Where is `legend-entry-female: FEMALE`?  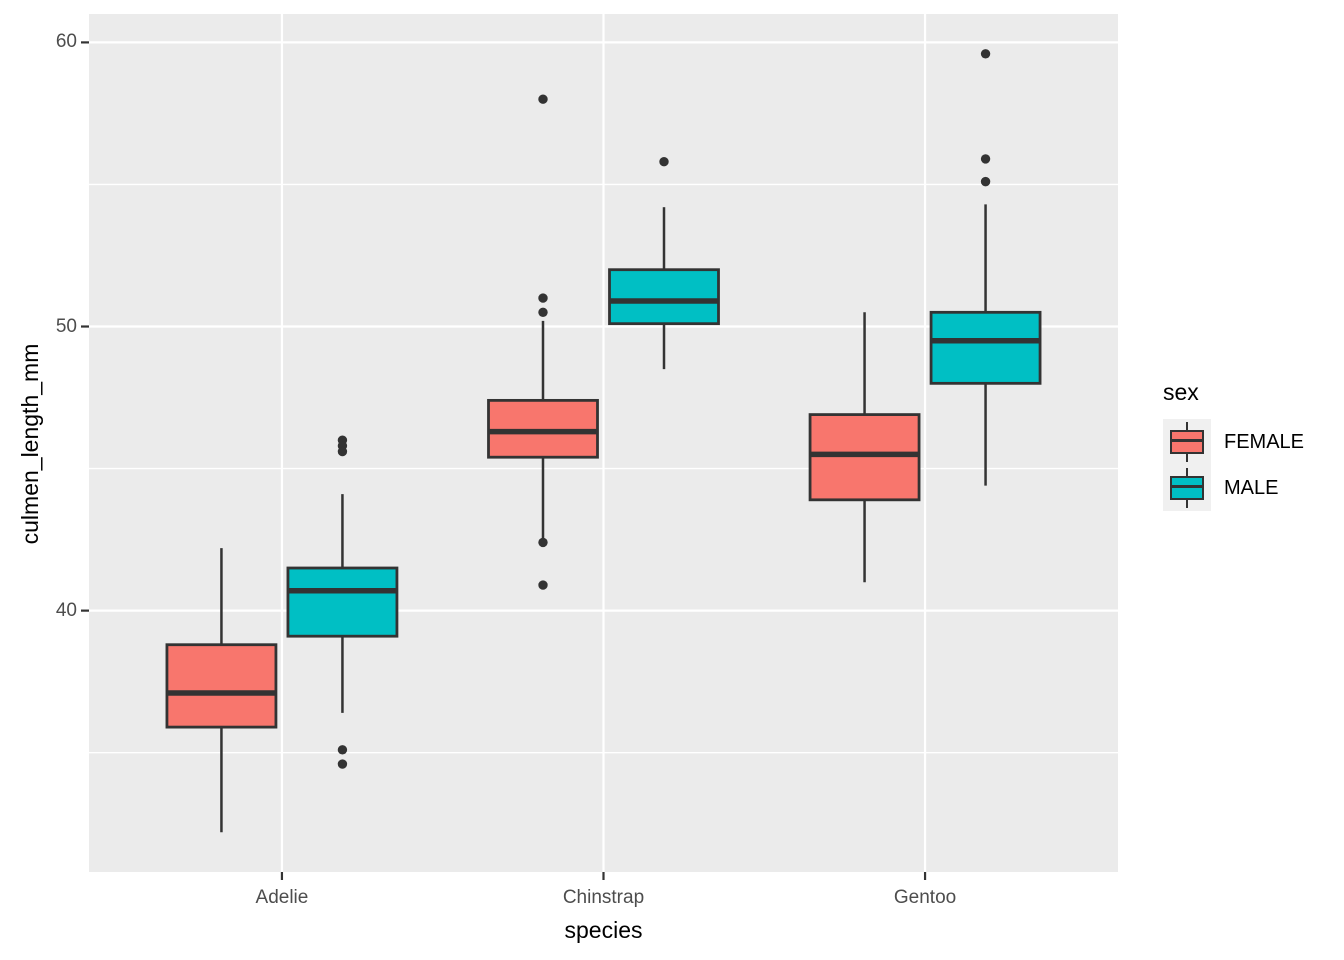 legend-entry-female: FEMALE is located at coordinates (1233, 442).